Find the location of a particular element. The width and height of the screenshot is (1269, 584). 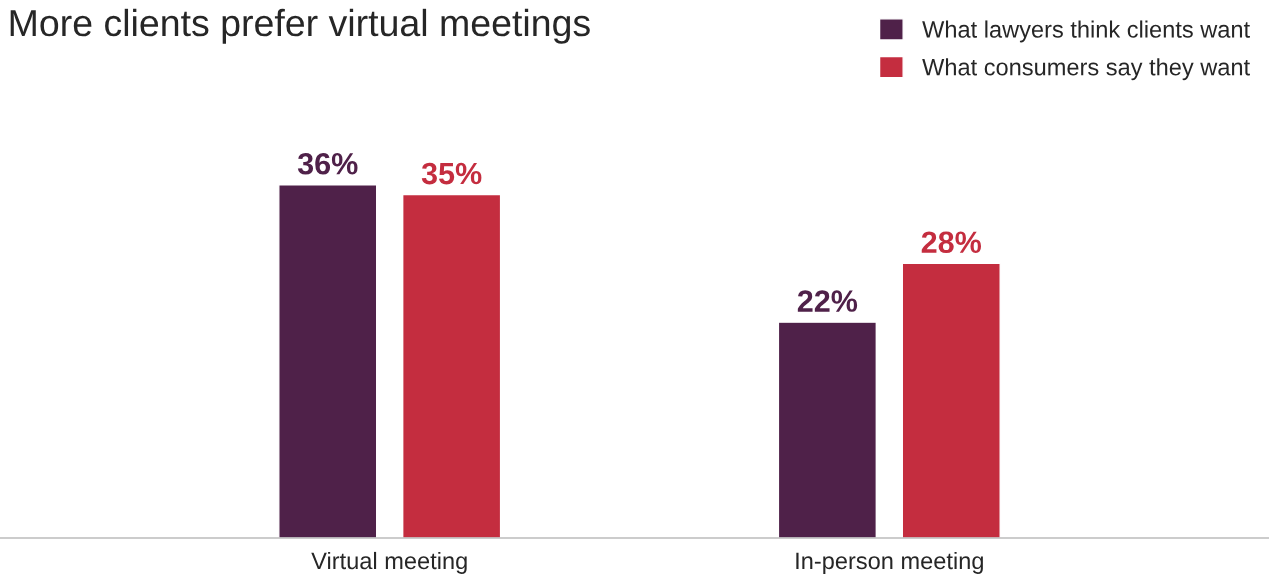

data-label: 28% is located at coordinates (951, 242).